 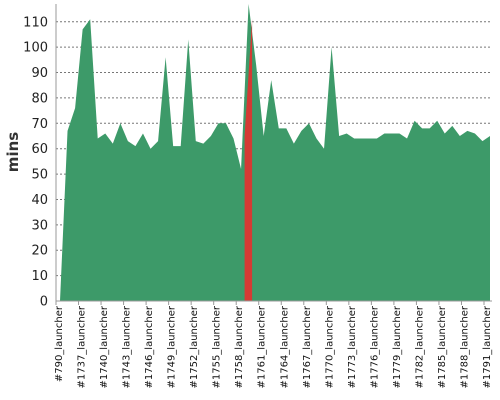 I want to click on y-tick-label: 10, so click(x=39, y=276).